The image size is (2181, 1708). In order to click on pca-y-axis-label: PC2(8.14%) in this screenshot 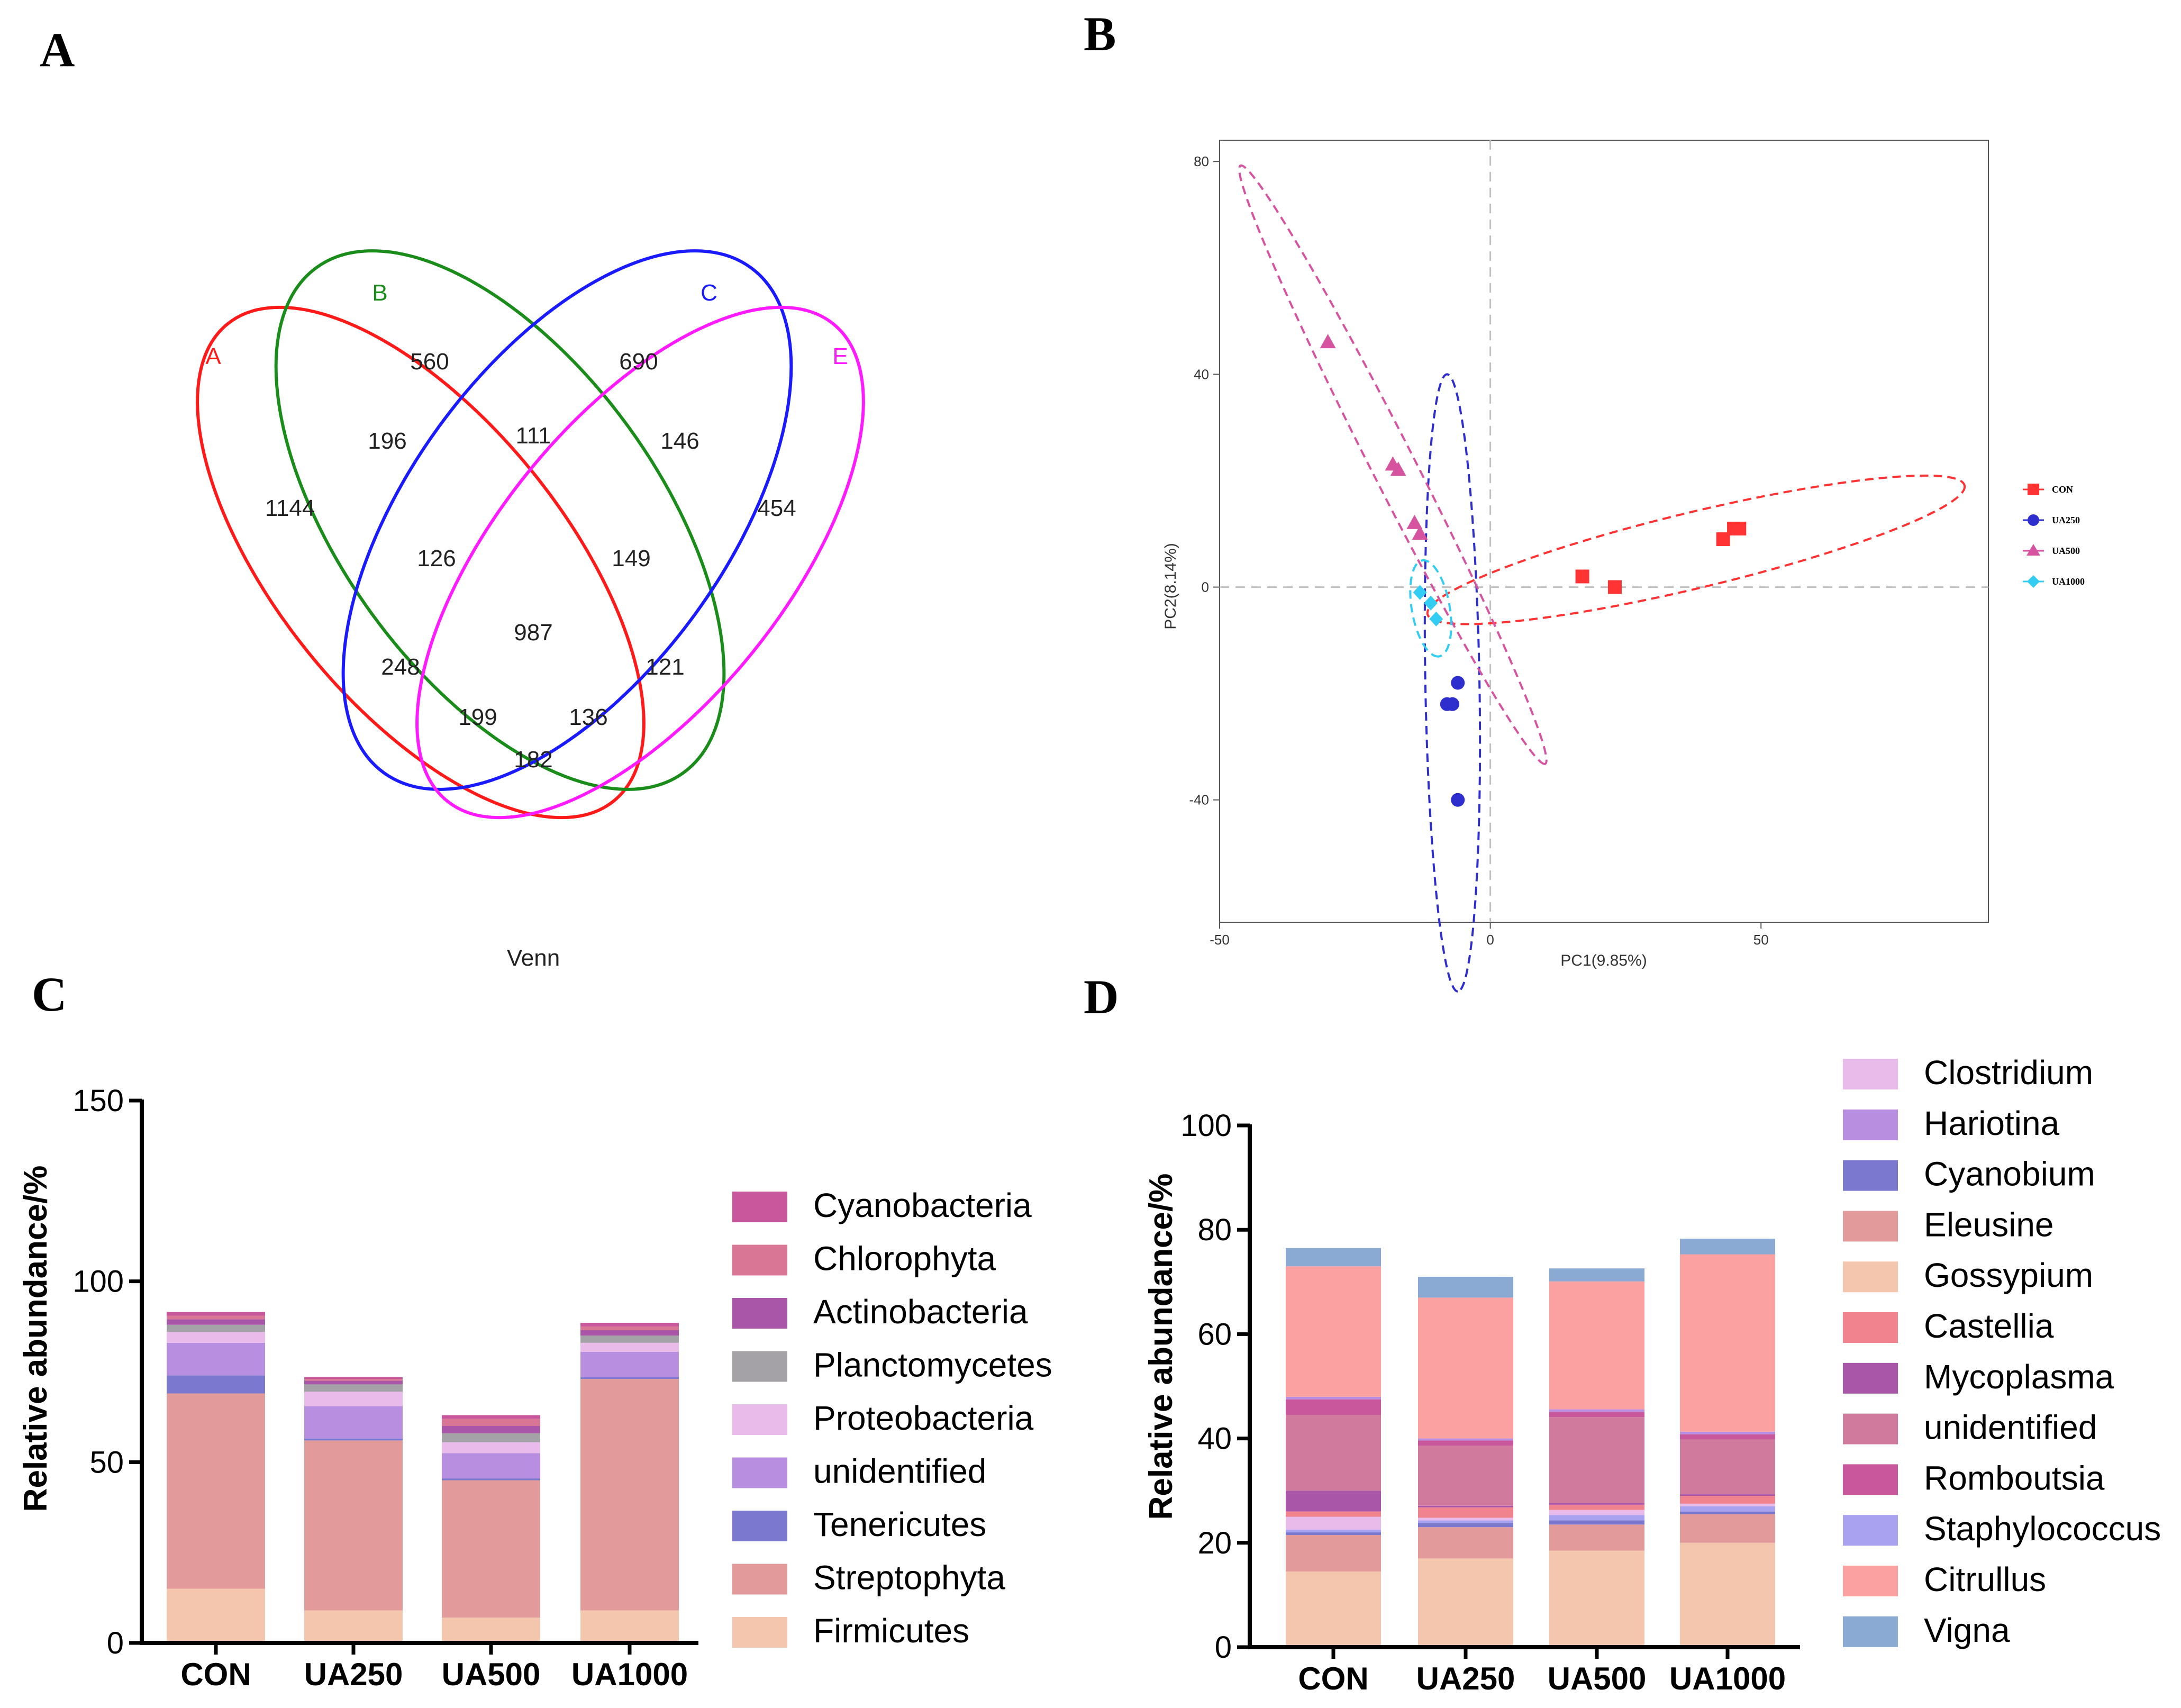, I will do `click(1170, 586)`.